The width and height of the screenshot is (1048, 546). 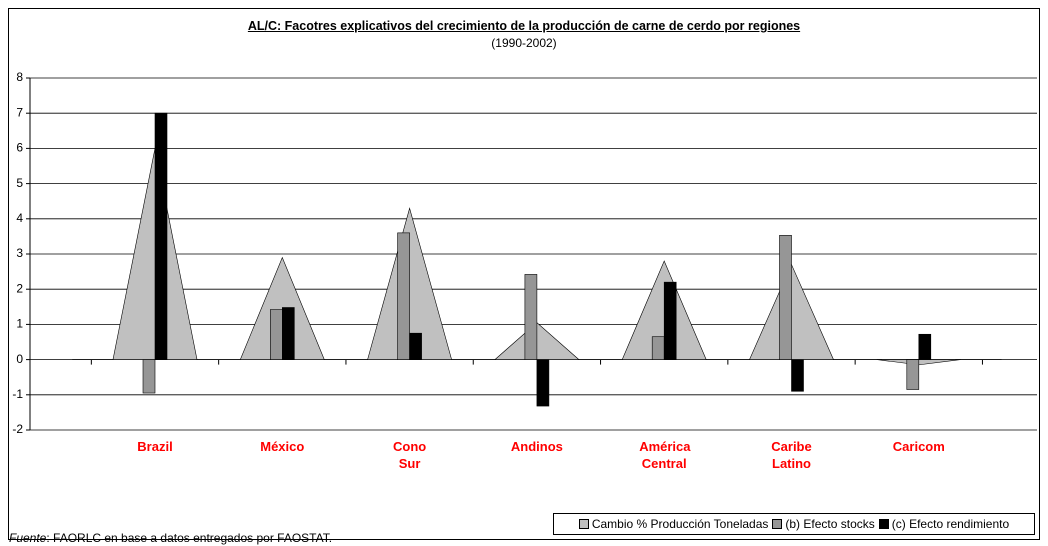 What do you see at coordinates (19, 218) in the screenshot?
I see `y-tick-label: 4` at bounding box center [19, 218].